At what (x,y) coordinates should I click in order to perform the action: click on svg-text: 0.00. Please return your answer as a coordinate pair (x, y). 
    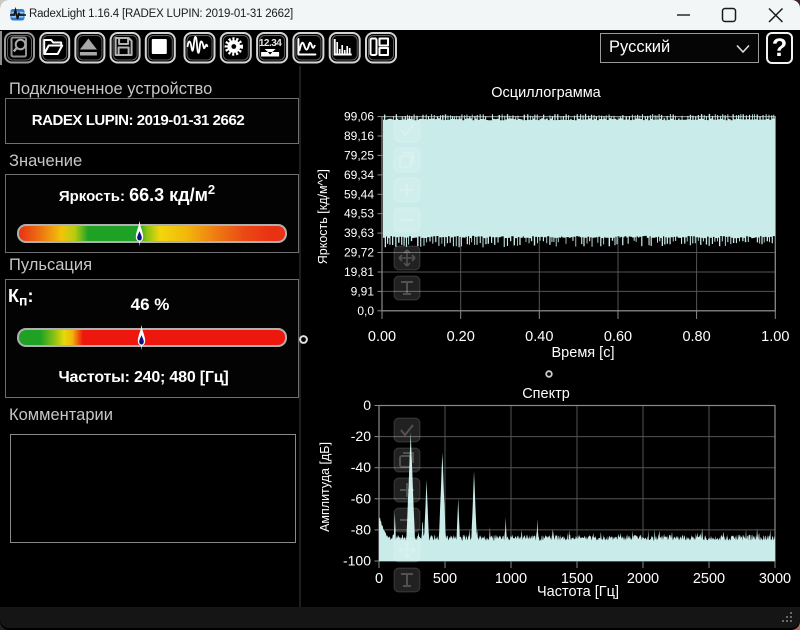
    Looking at the image, I should click on (382, 337).